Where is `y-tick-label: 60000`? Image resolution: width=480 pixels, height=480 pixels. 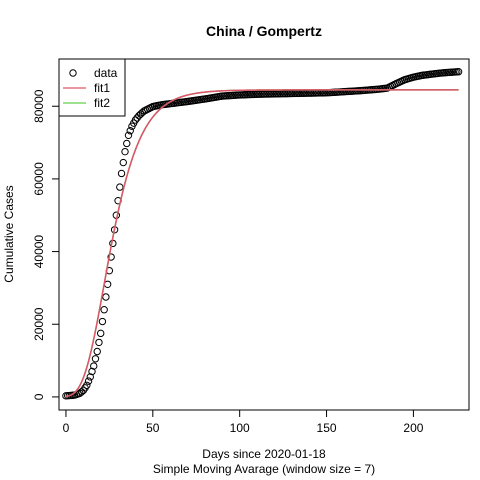
y-tick-label: 60000 is located at coordinates (39, 179).